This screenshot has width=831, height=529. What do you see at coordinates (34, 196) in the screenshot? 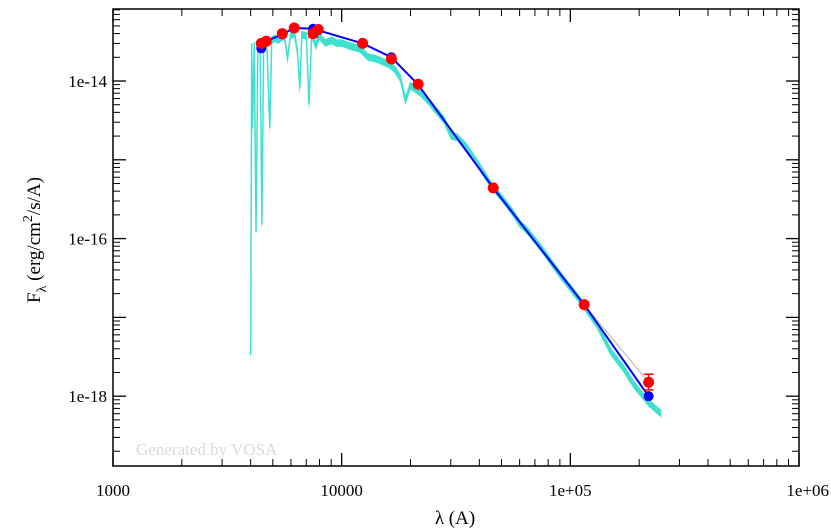
I see `y-axis-label-unit-b: /s/A)` at bounding box center [34, 196].